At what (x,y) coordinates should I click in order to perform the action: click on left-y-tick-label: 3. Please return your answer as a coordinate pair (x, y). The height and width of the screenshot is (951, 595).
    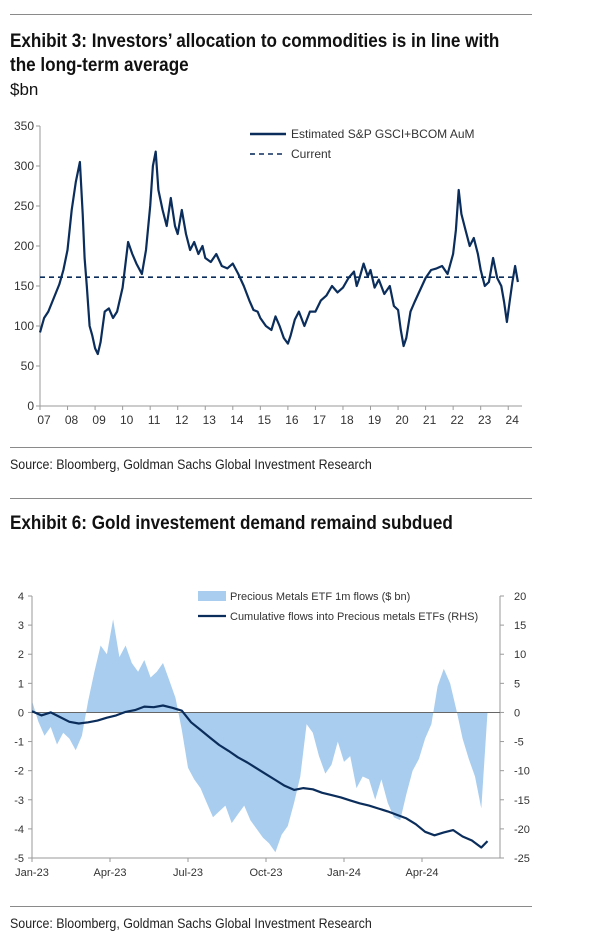
    Looking at the image, I should click on (21, 626).